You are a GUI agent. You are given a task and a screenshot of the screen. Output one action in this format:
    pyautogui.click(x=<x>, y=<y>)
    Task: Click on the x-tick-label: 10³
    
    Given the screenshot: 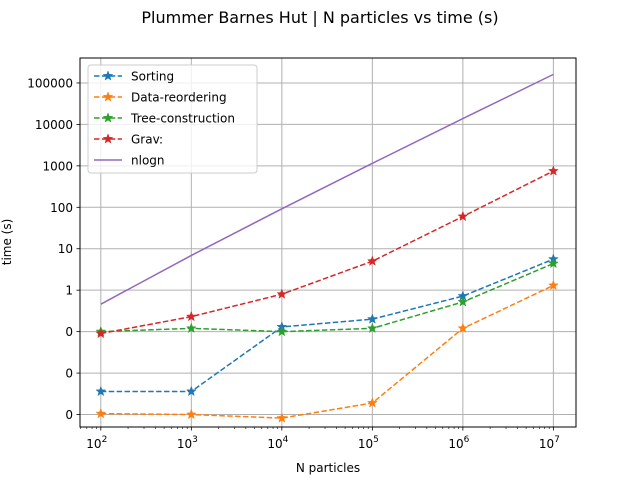 What is the action you would take?
    pyautogui.click(x=187, y=443)
    